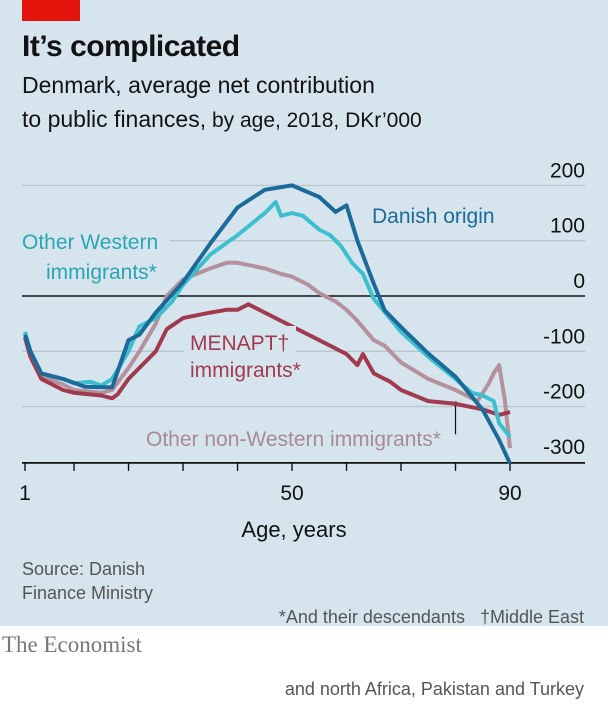 Image resolution: width=608 pixels, height=725 pixels. What do you see at coordinates (433, 216) in the screenshot?
I see `label-danish-origin: Danish origin` at bounding box center [433, 216].